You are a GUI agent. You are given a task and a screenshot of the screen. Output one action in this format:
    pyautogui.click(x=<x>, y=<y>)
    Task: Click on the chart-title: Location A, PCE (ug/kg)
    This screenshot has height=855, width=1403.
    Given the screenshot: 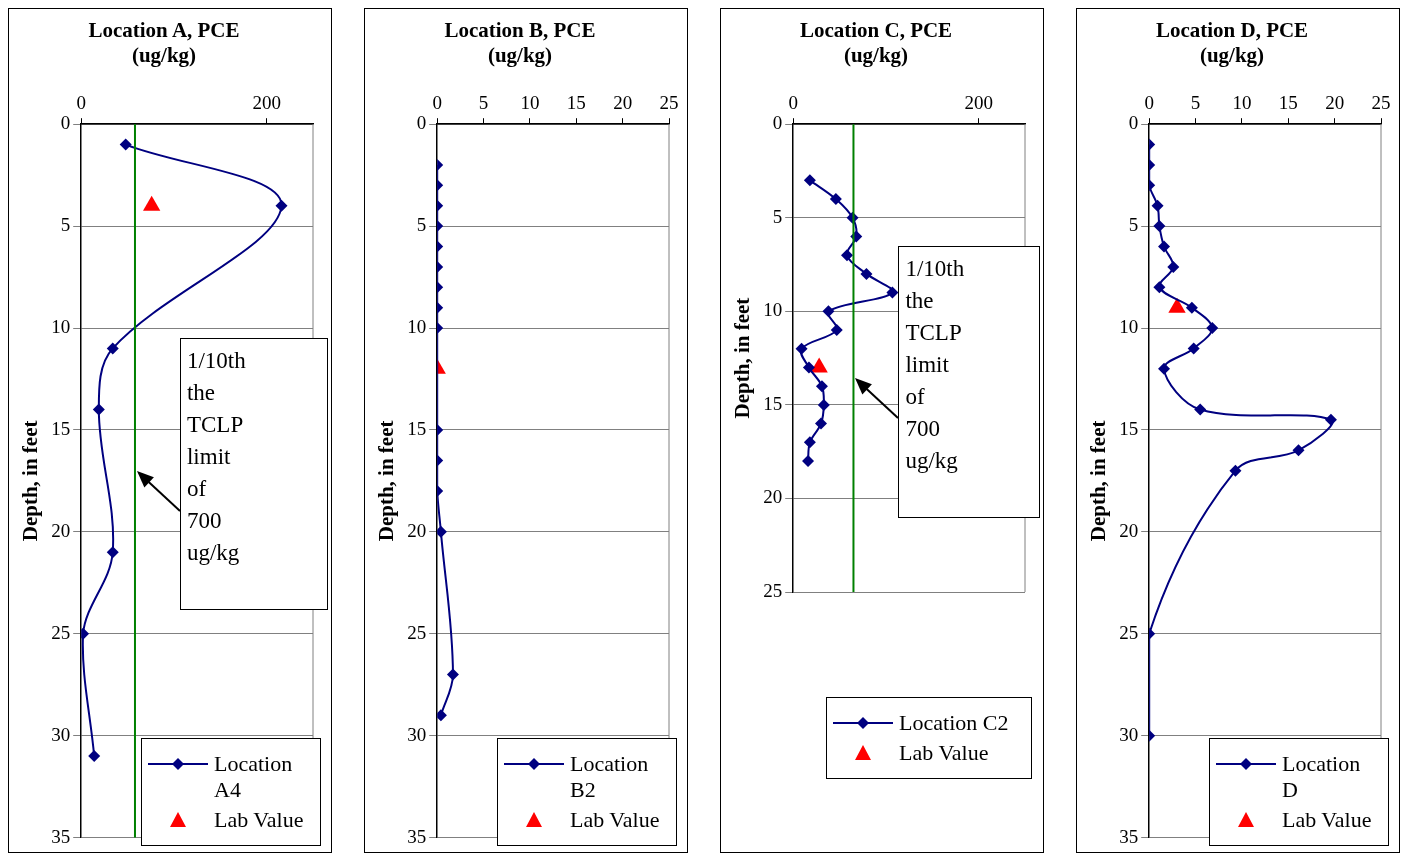 What is the action you would take?
    pyautogui.click(x=164, y=43)
    